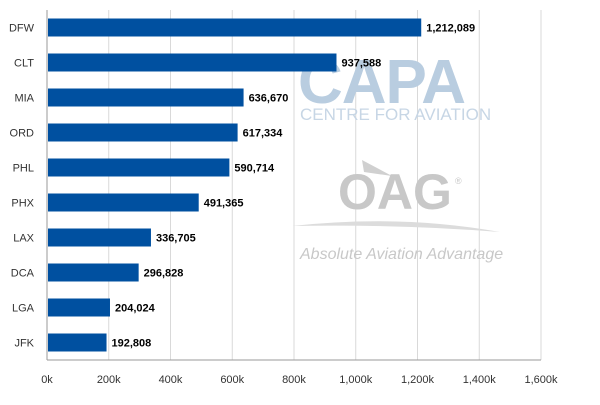  Describe the element at coordinates (450, 29) in the screenshot. I see `data-label: 1,212,089` at that location.